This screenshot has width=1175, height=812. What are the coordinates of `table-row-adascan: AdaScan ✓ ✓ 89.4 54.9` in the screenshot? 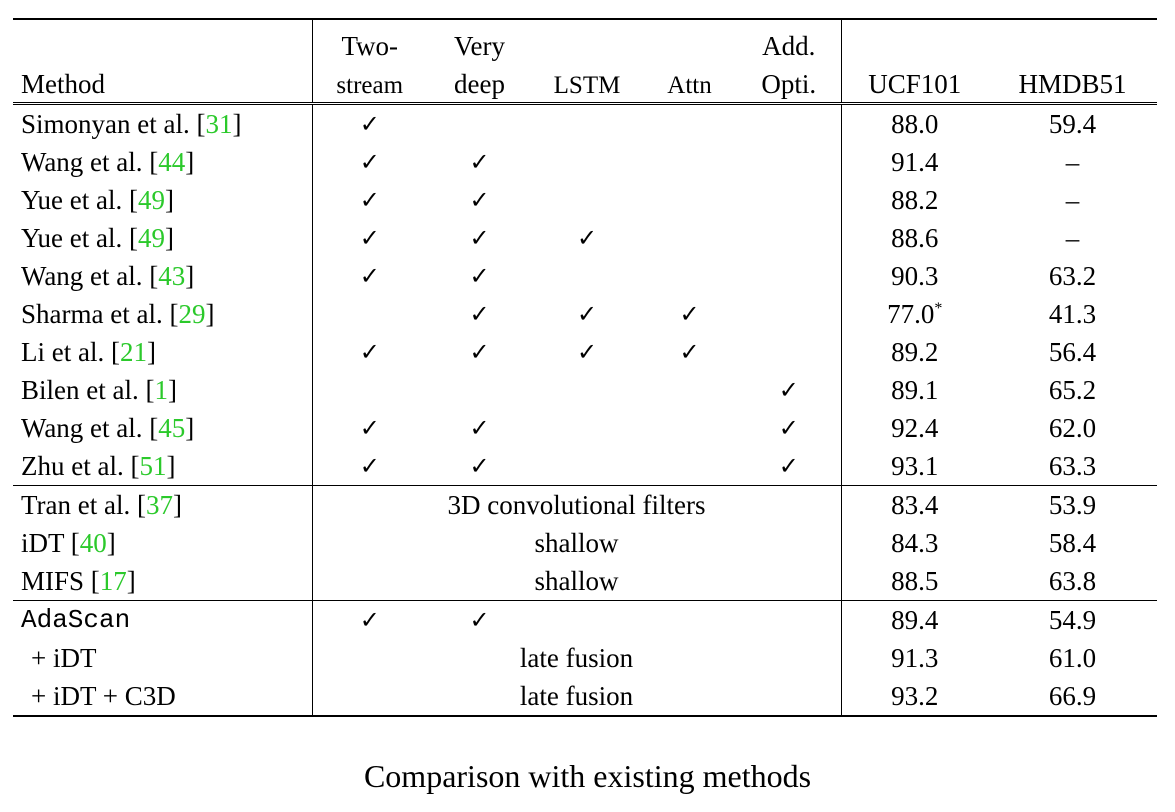 It's located at (585, 619).